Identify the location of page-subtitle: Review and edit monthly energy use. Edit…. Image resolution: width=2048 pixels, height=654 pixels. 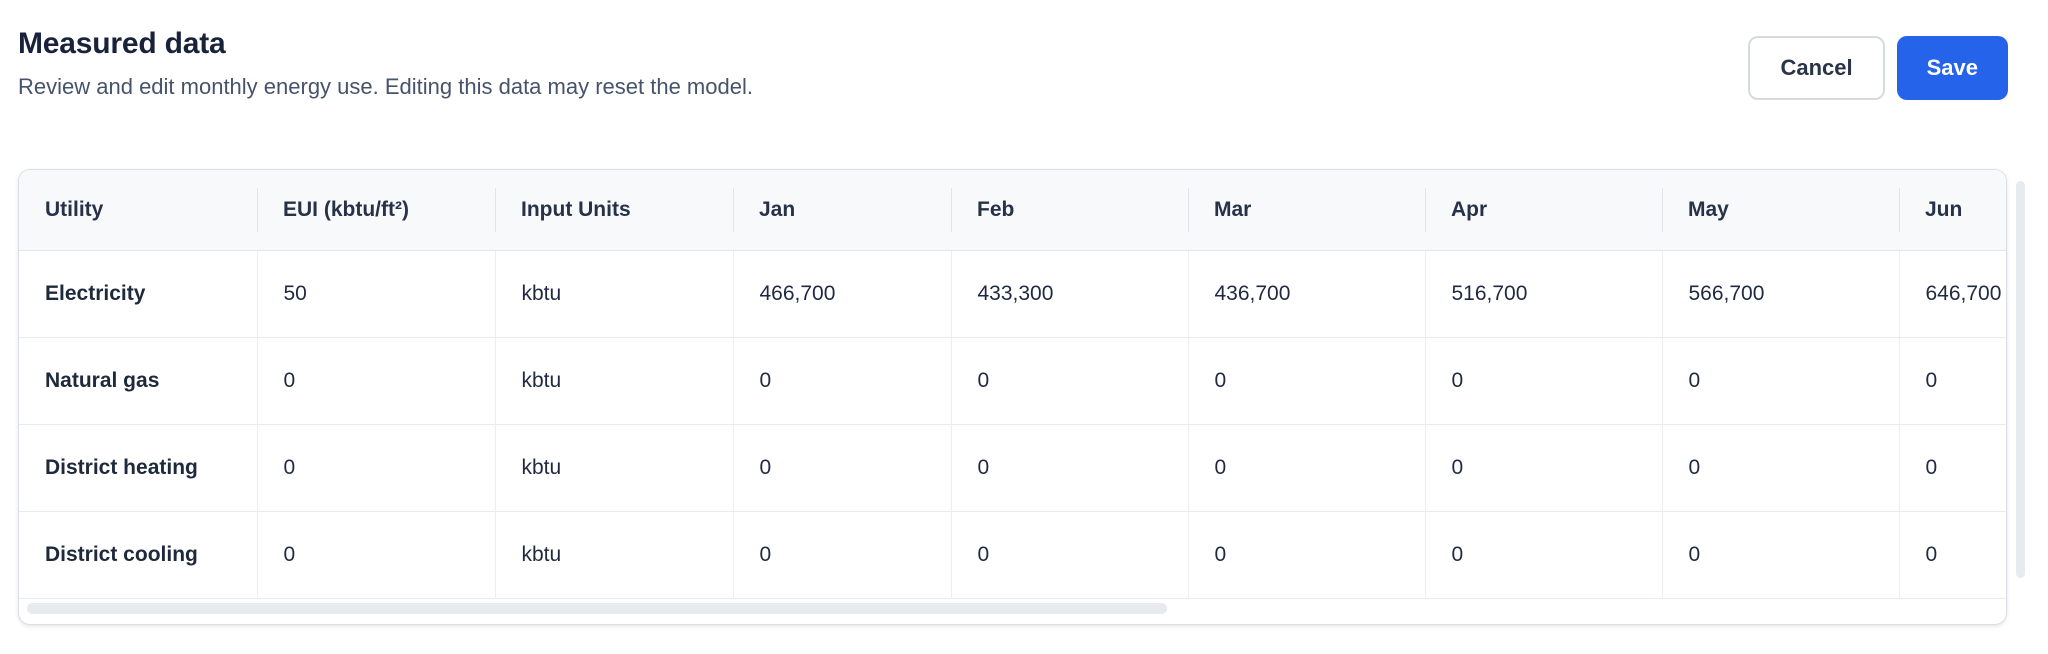
(385, 86).